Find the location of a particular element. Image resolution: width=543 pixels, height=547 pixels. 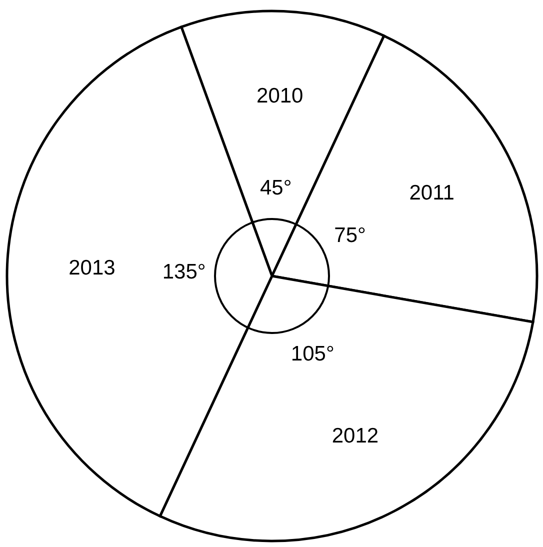

slice-label: 2012 is located at coordinates (355, 436).